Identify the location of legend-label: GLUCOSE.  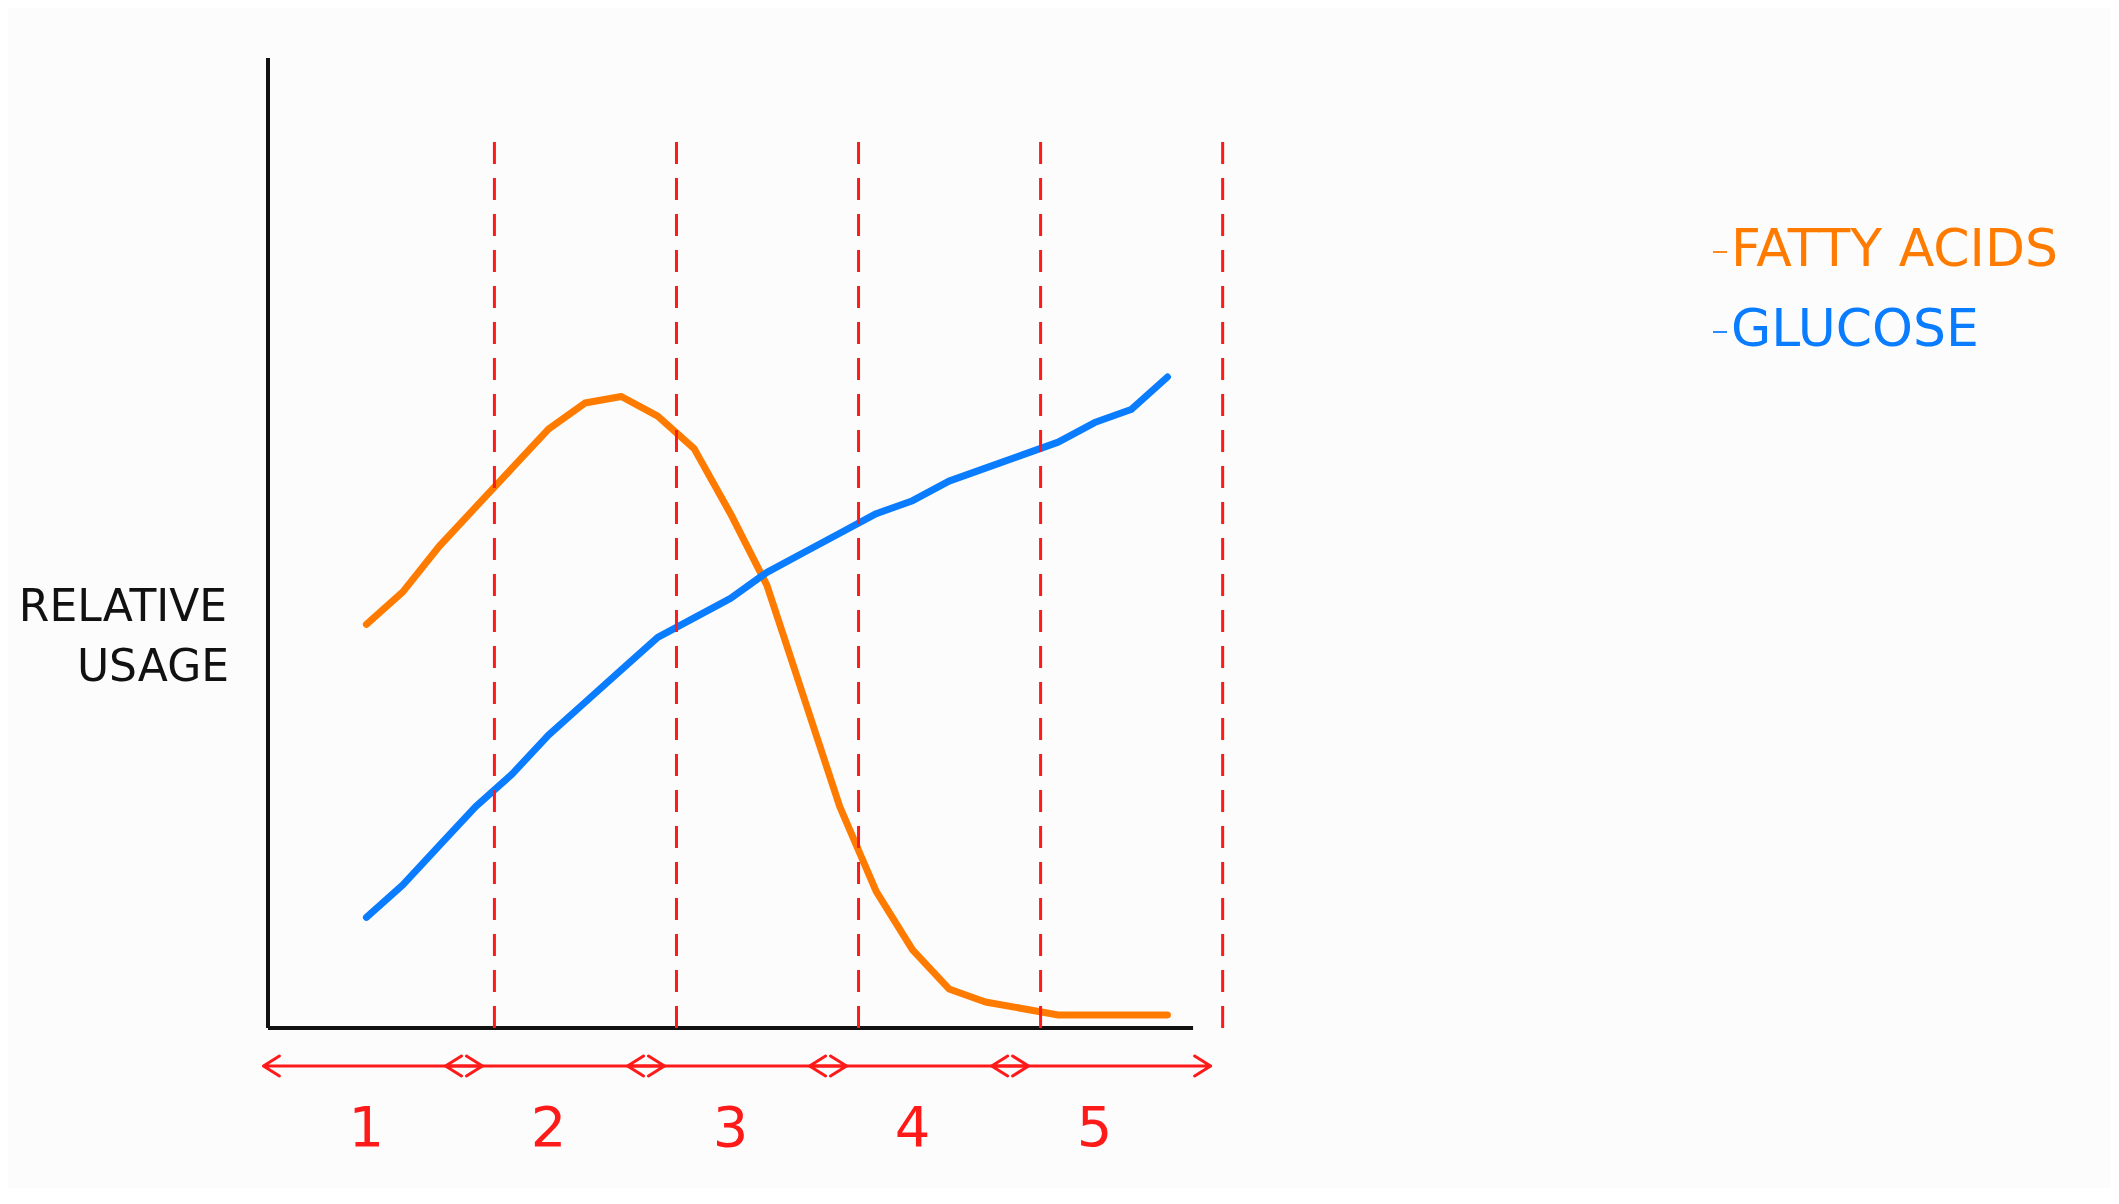
(1855, 328).